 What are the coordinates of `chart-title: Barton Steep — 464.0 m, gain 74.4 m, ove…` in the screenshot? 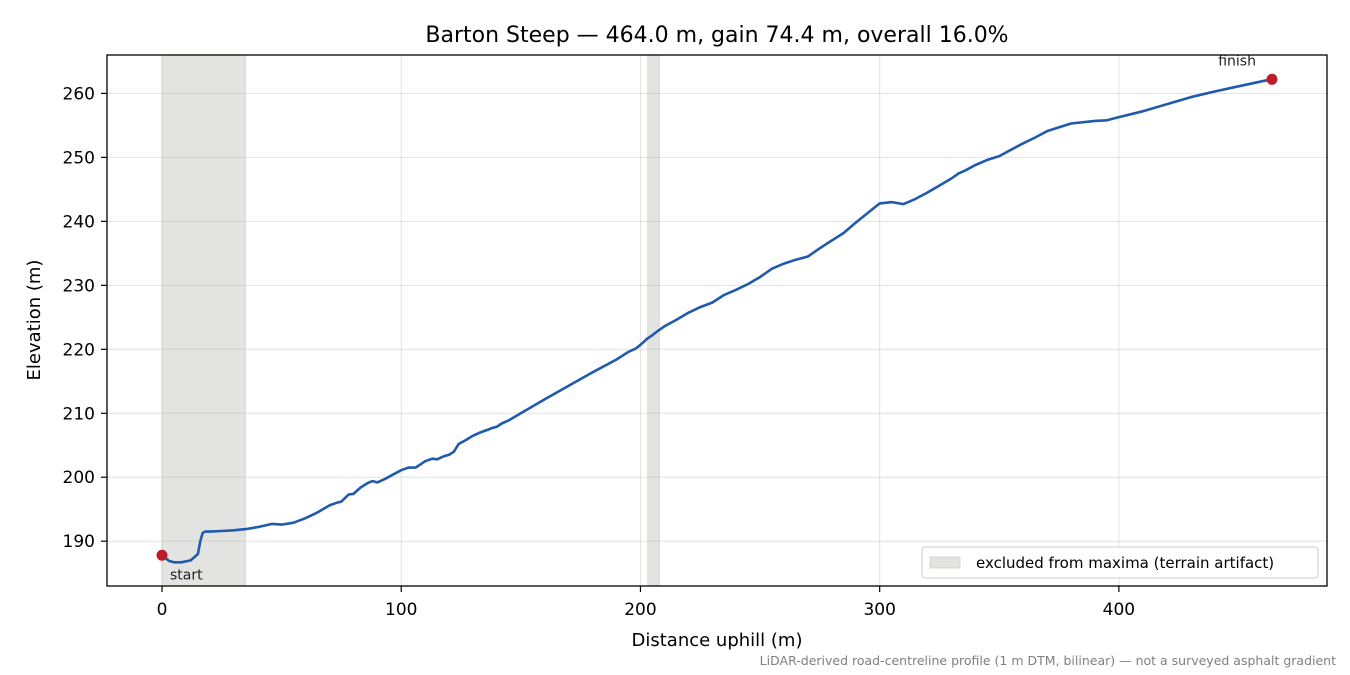 It's located at (716, 35).